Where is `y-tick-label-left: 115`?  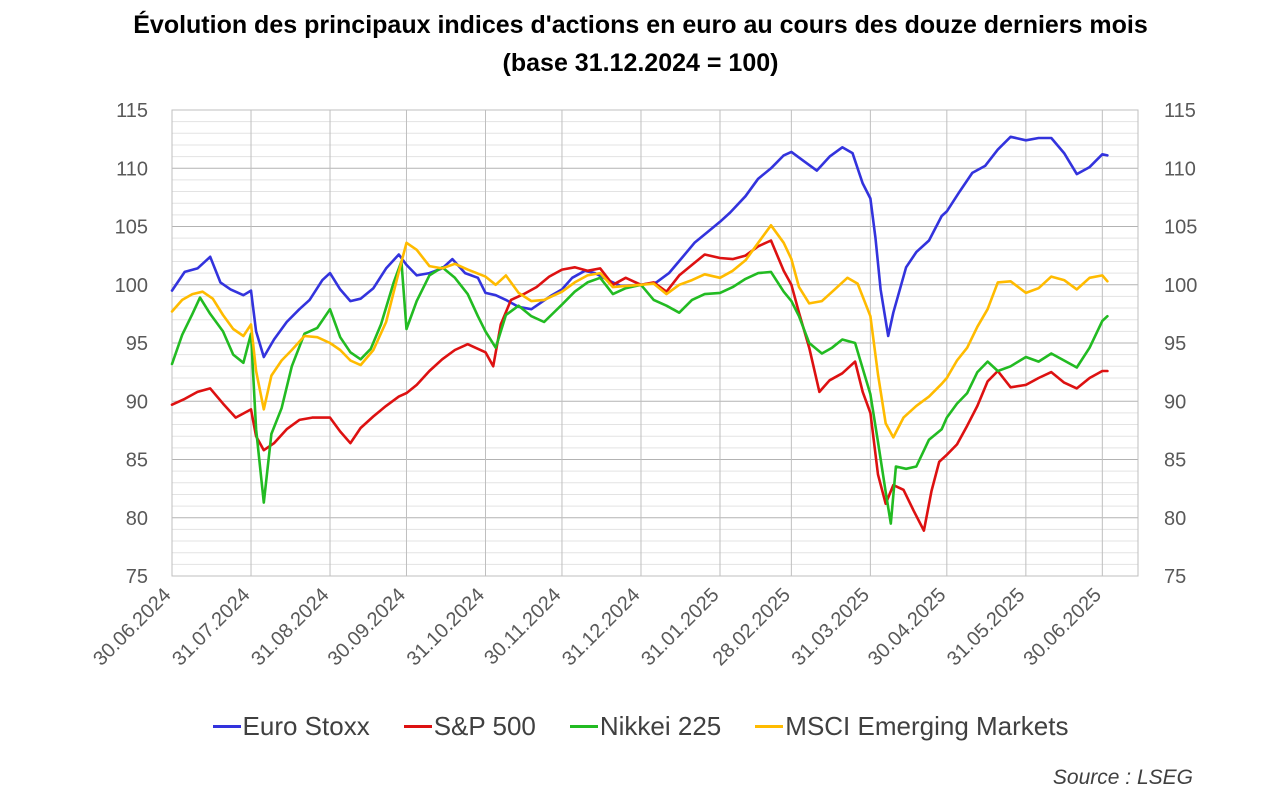 y-tick-label-left: 115 is located at coordinates (132, 111).